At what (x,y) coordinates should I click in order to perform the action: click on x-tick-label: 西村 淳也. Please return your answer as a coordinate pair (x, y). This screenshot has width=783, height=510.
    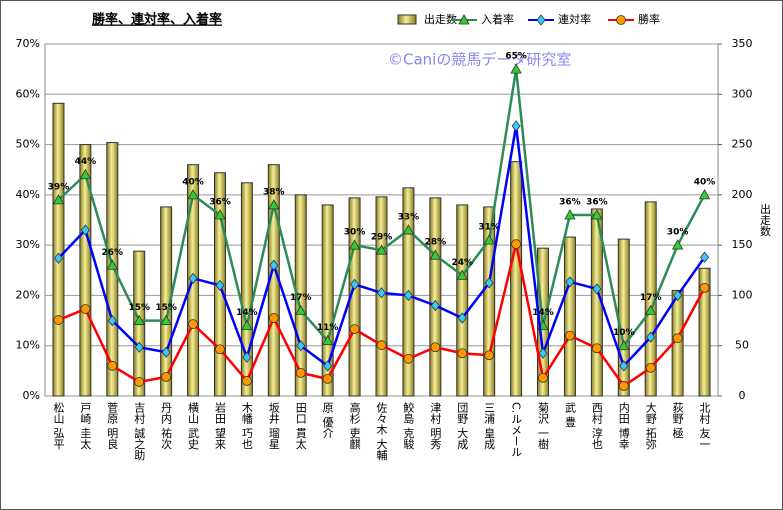
    Looking at the image, I should click on (596, 426).